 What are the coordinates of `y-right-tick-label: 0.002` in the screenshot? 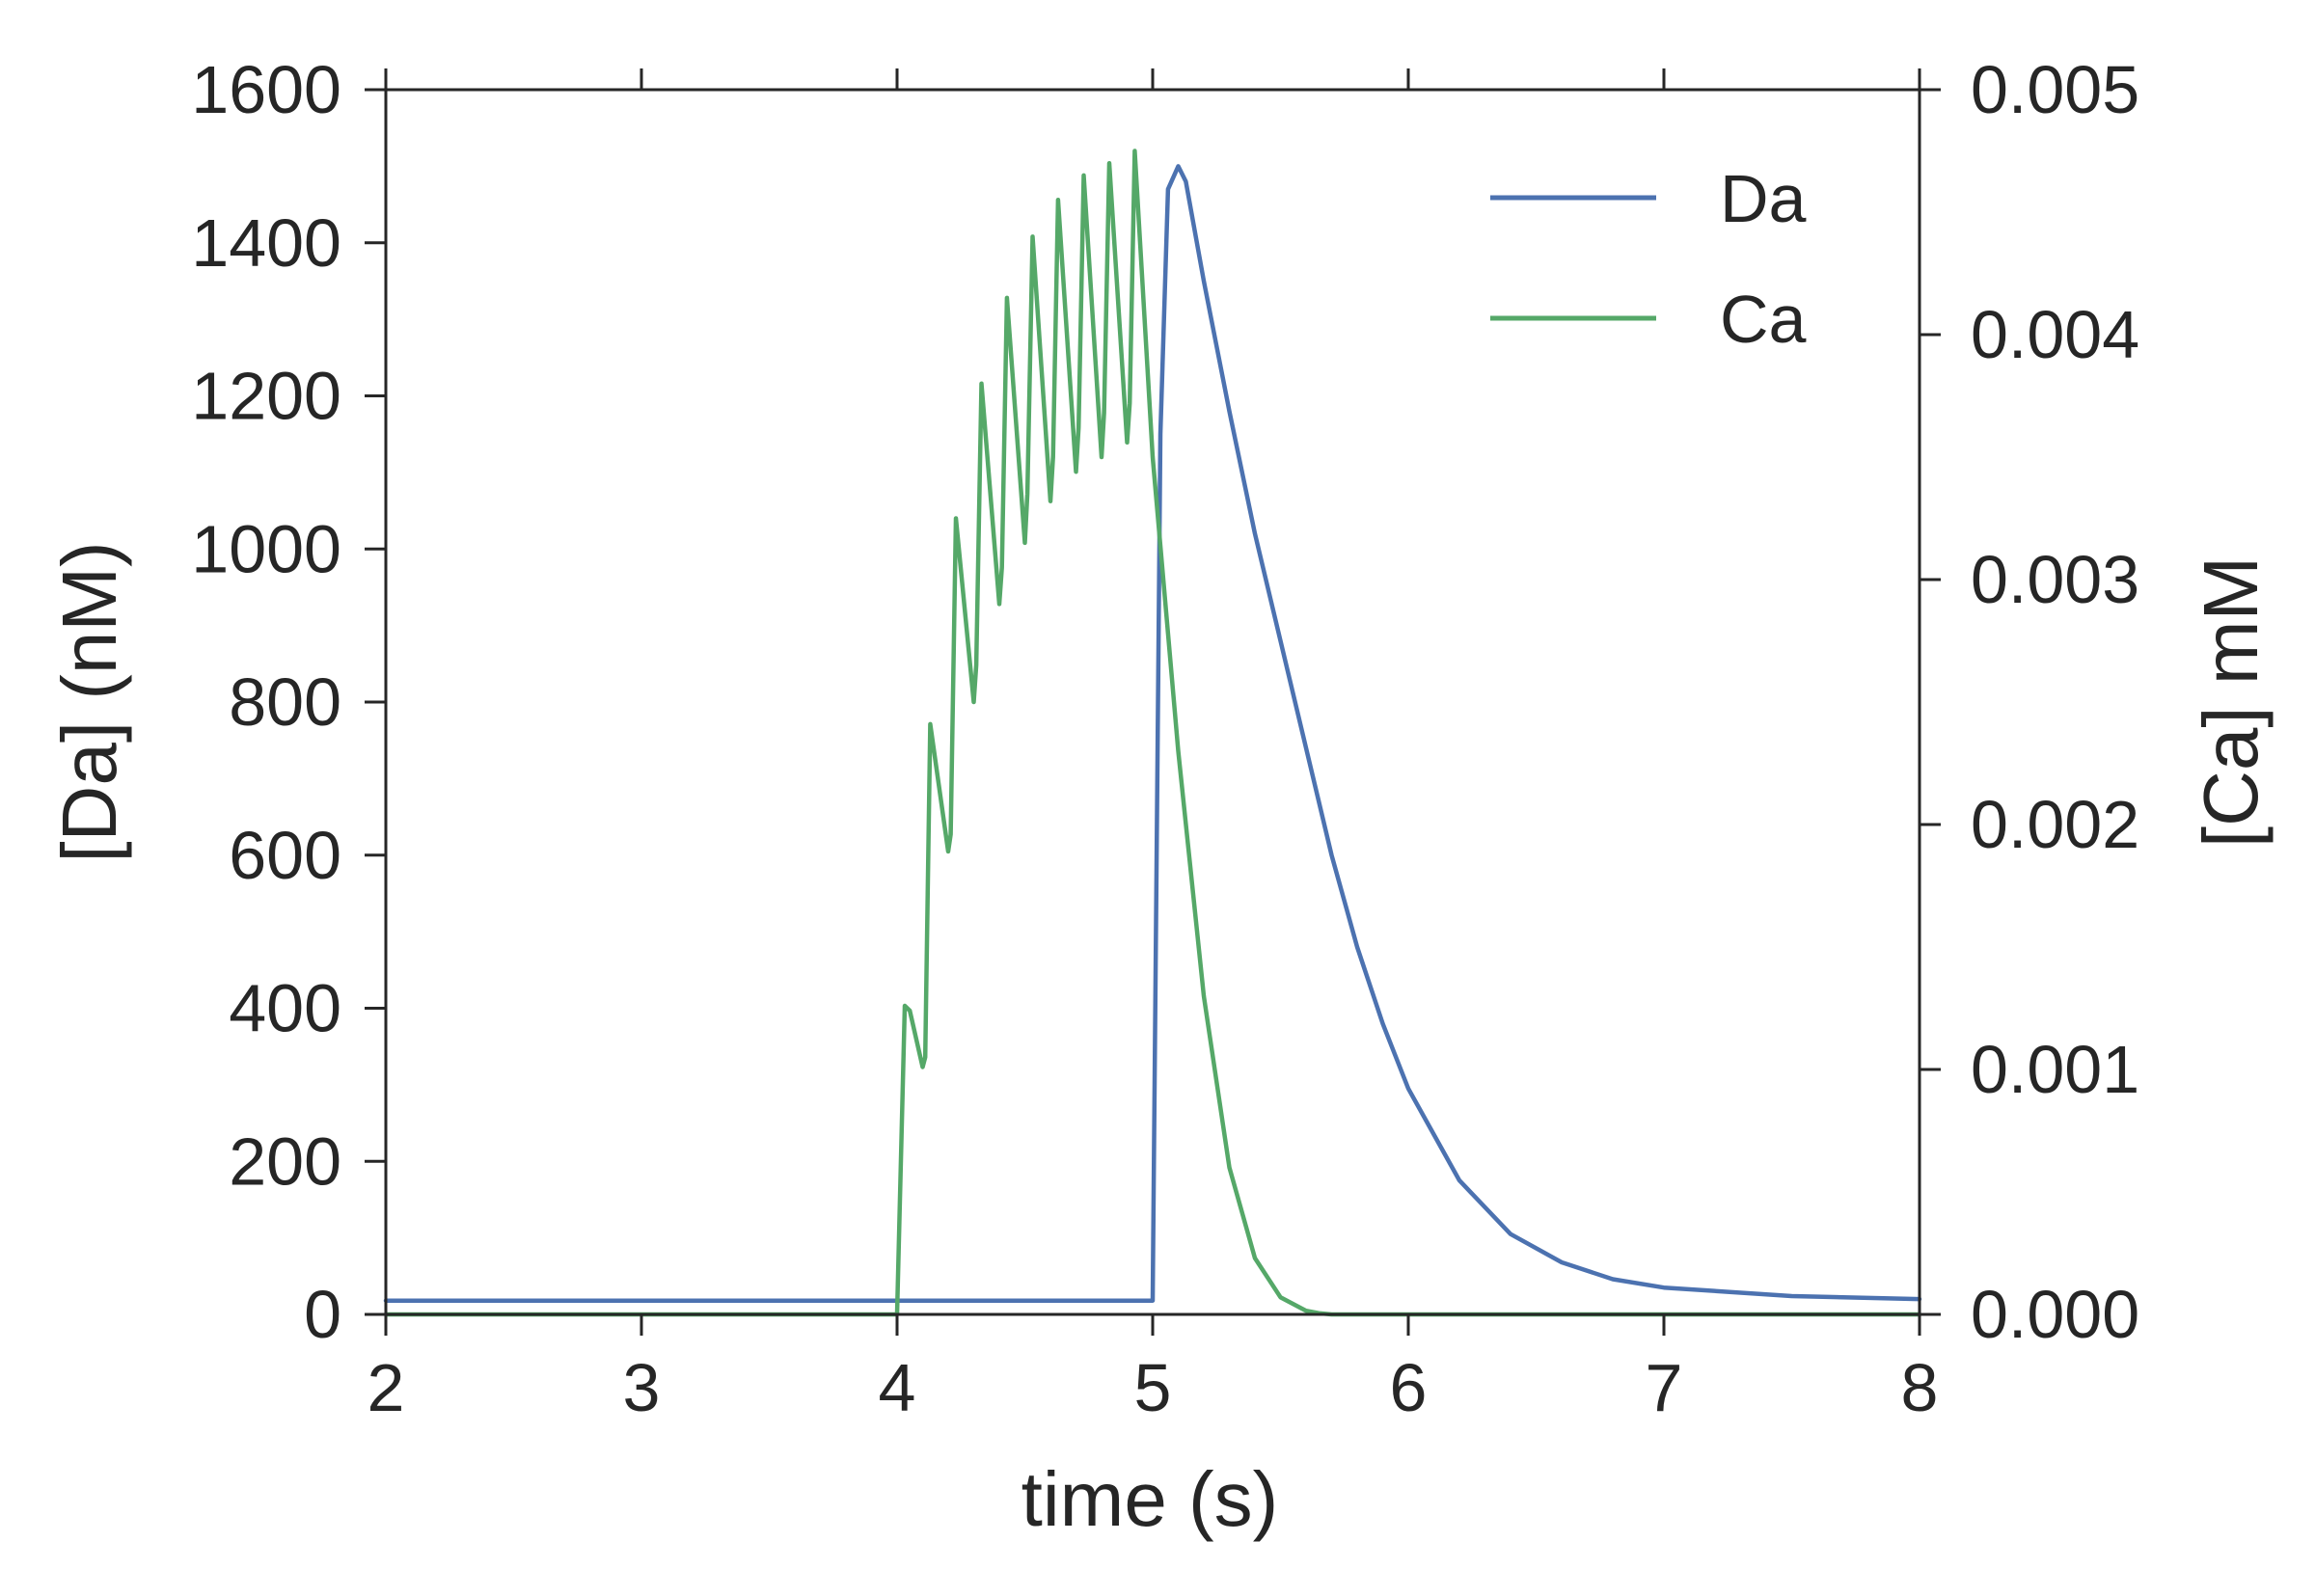 It's located at (2055, 825).